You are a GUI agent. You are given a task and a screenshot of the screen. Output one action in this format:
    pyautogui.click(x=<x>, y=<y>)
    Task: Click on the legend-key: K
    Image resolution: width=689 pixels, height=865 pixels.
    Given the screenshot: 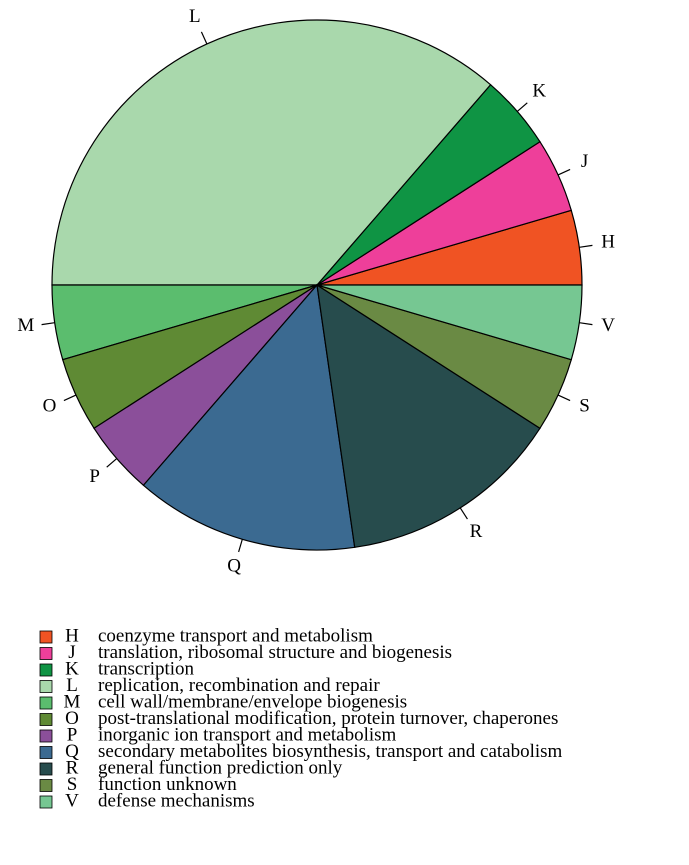 What is the action you would take?
    pyautogui.click(x=72, y=668)
    